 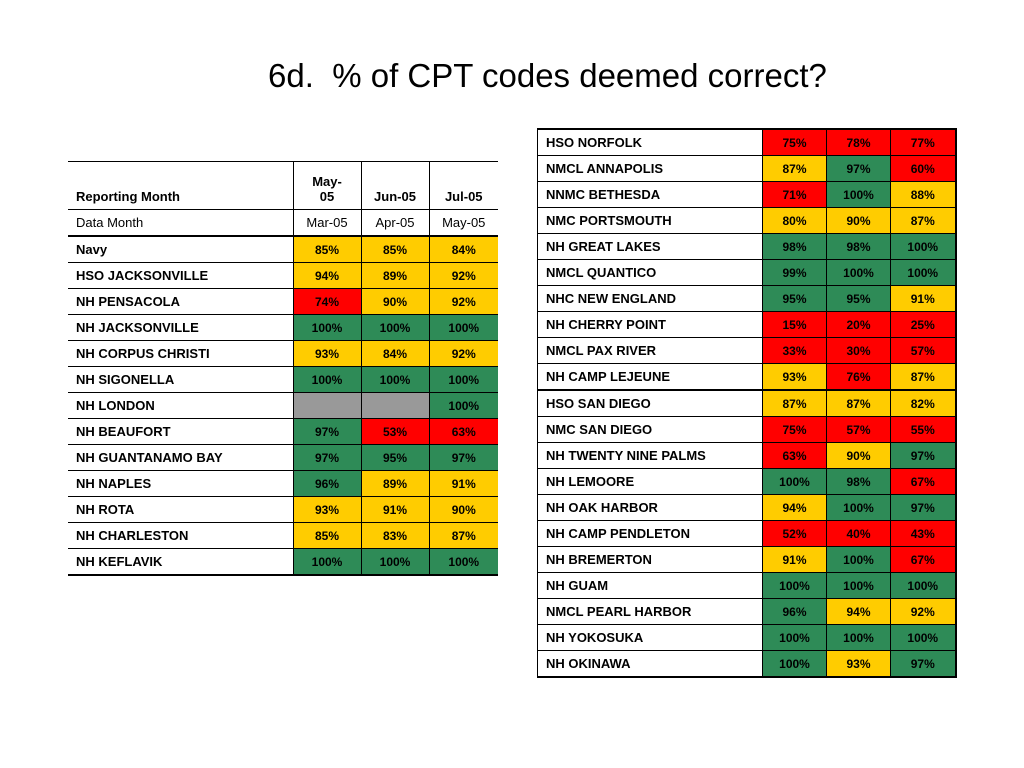 I want to click on percent-cell: 85%, so click(x=327, y=535).